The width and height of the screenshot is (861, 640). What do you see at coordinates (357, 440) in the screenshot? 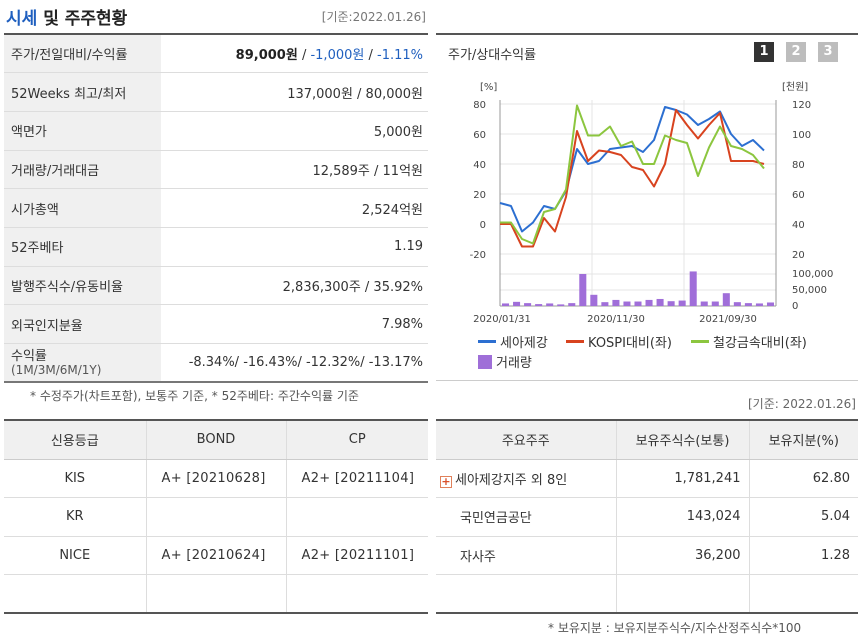
I see `col-header: CP` at bounding box center [357, 440].